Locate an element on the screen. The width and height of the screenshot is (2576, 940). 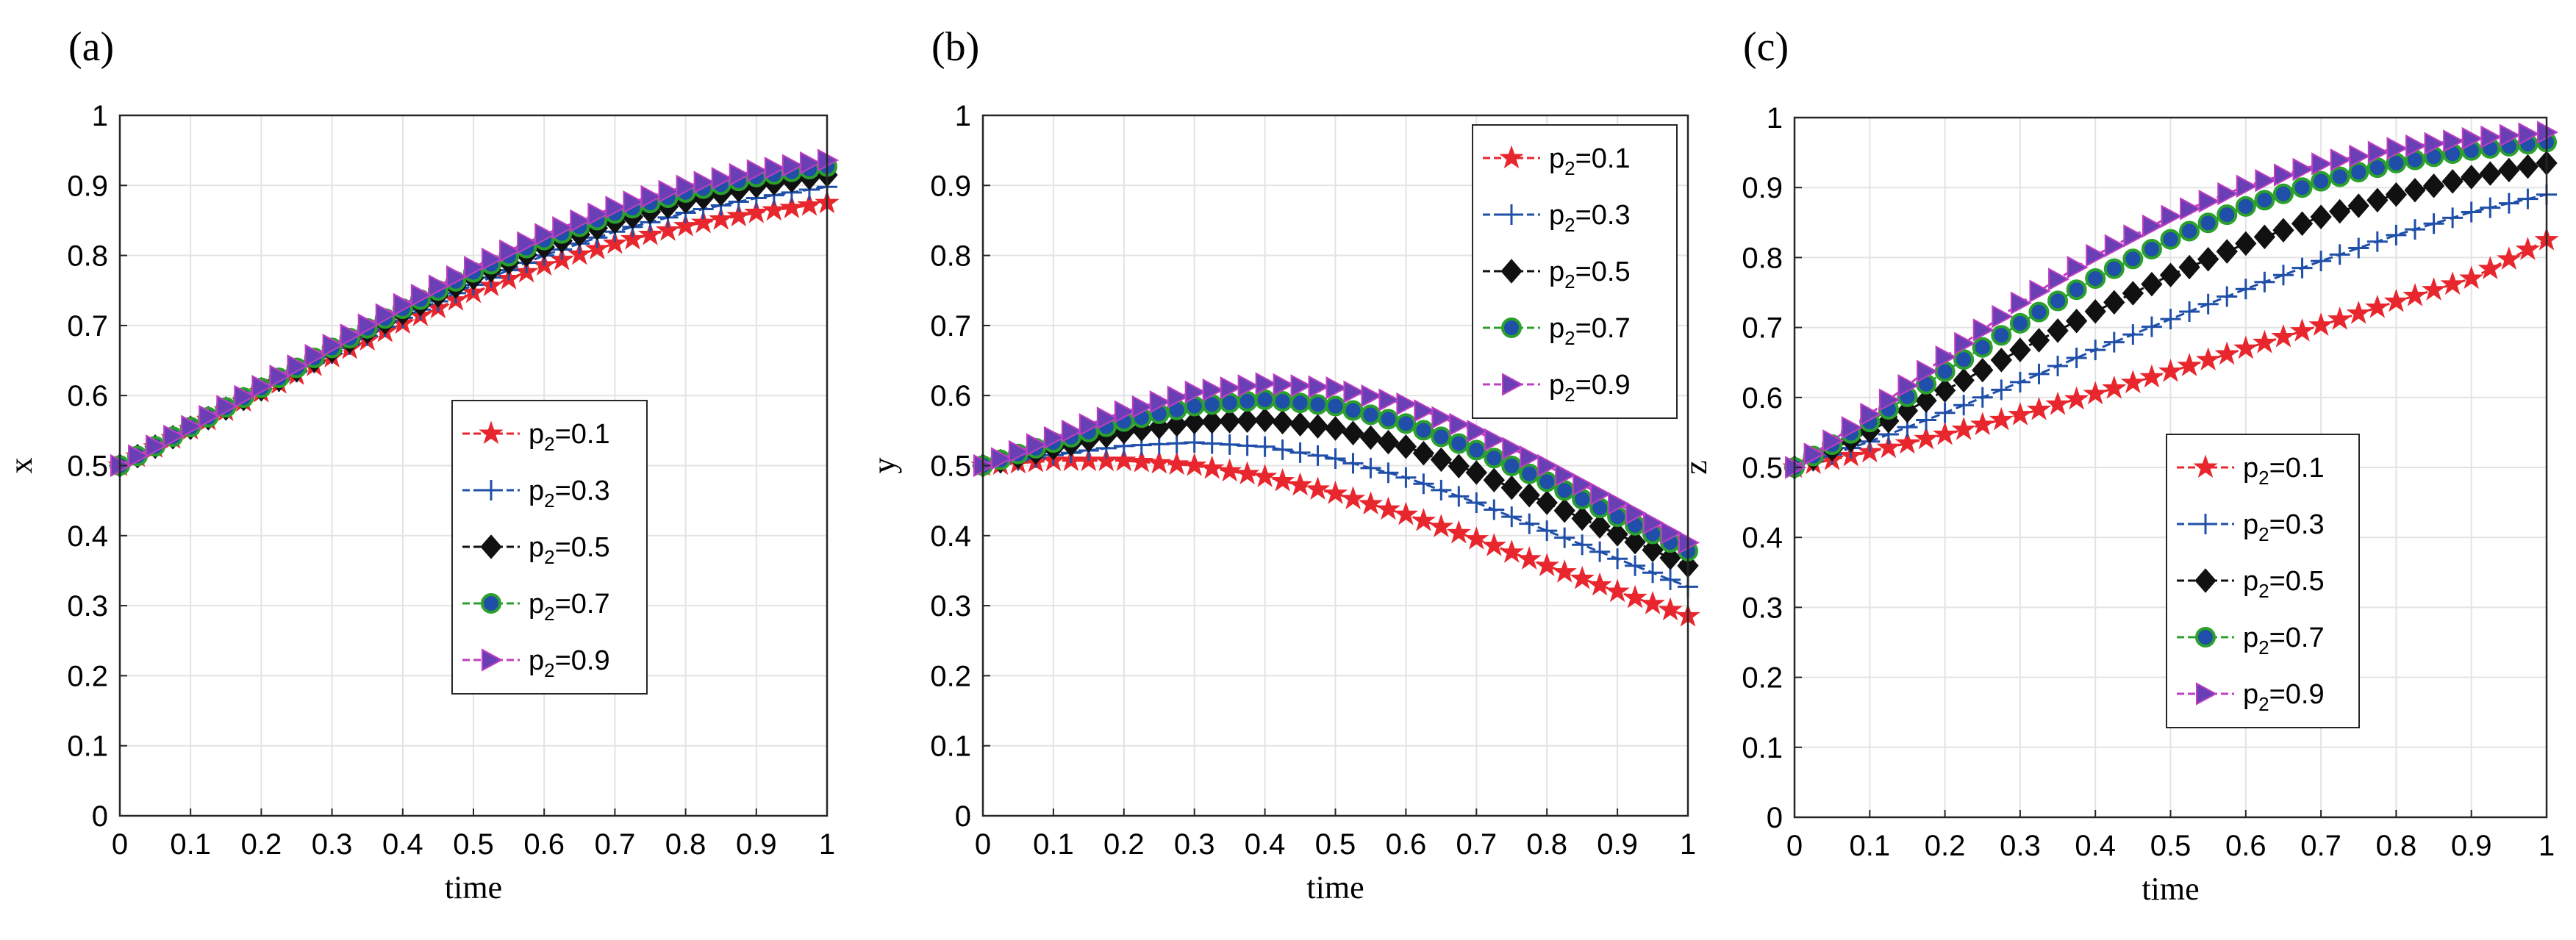
x-tick-label: 0.1 is located at coordinates (190, 844).